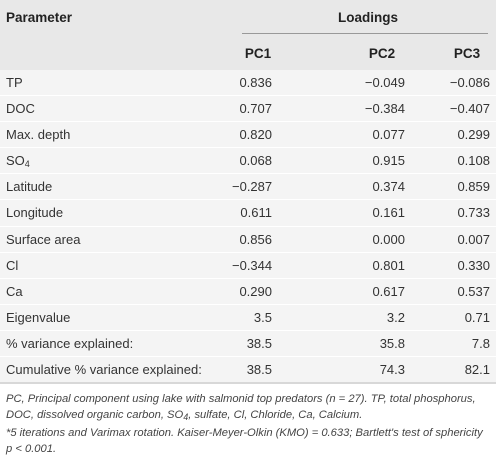 This screenshot has width=496, height=457. What do you see at coordinates (473, 213) in the screenshot?
I see `cell-pc3: 0.733` at bounding box center [473, 213].